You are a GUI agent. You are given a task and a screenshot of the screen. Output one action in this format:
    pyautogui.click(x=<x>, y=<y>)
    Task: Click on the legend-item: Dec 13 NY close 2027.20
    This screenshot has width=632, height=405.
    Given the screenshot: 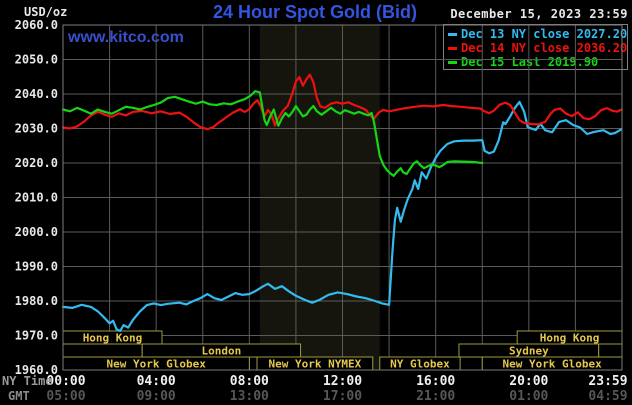 What is the action you would take?
    pyautogui.click(x=537, y=34)
    